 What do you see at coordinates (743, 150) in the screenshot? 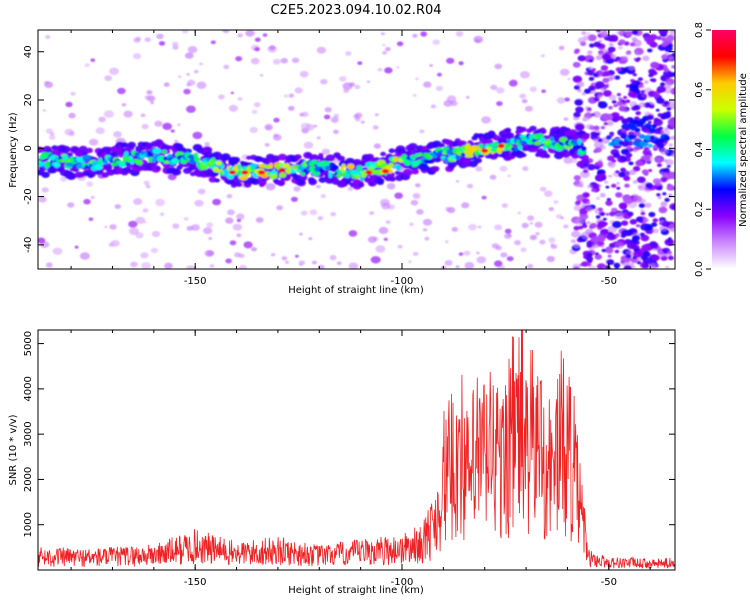
I see `colorbar-label: Normalized spectral amplitude` at bounding box center [743, 150].